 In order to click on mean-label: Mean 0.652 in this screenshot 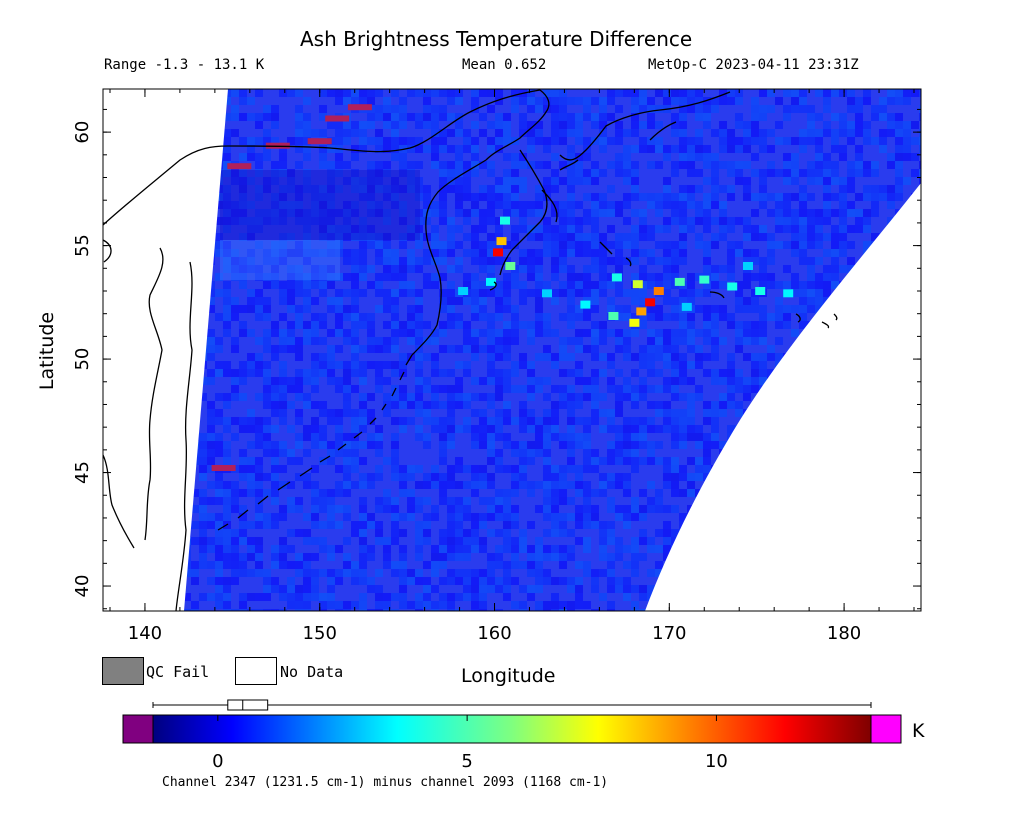, I will do `click(504, 65)`.